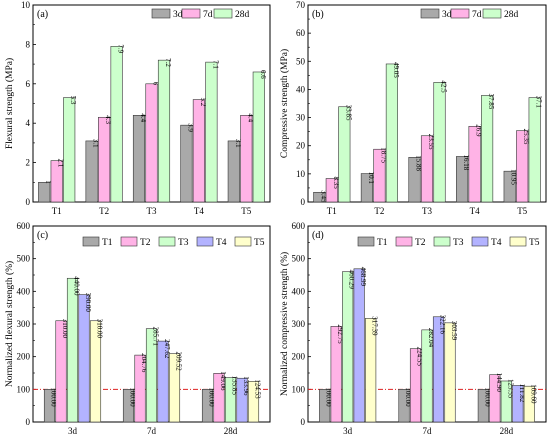 This screenshot has height=440, width=550. Describe the element at coordinates (77, 286) in the screenshot. I see `data-label: 440.00` at that location.